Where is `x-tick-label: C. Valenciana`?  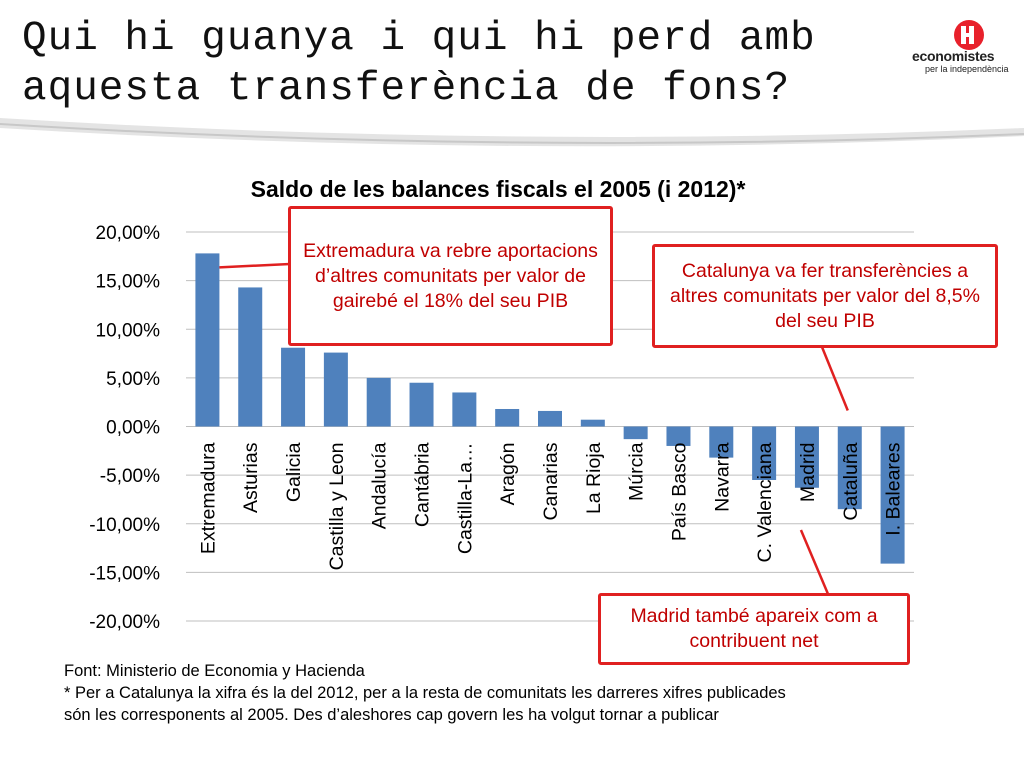 x-tick-label: C. Valenciana is located at coordinates (765, 502).